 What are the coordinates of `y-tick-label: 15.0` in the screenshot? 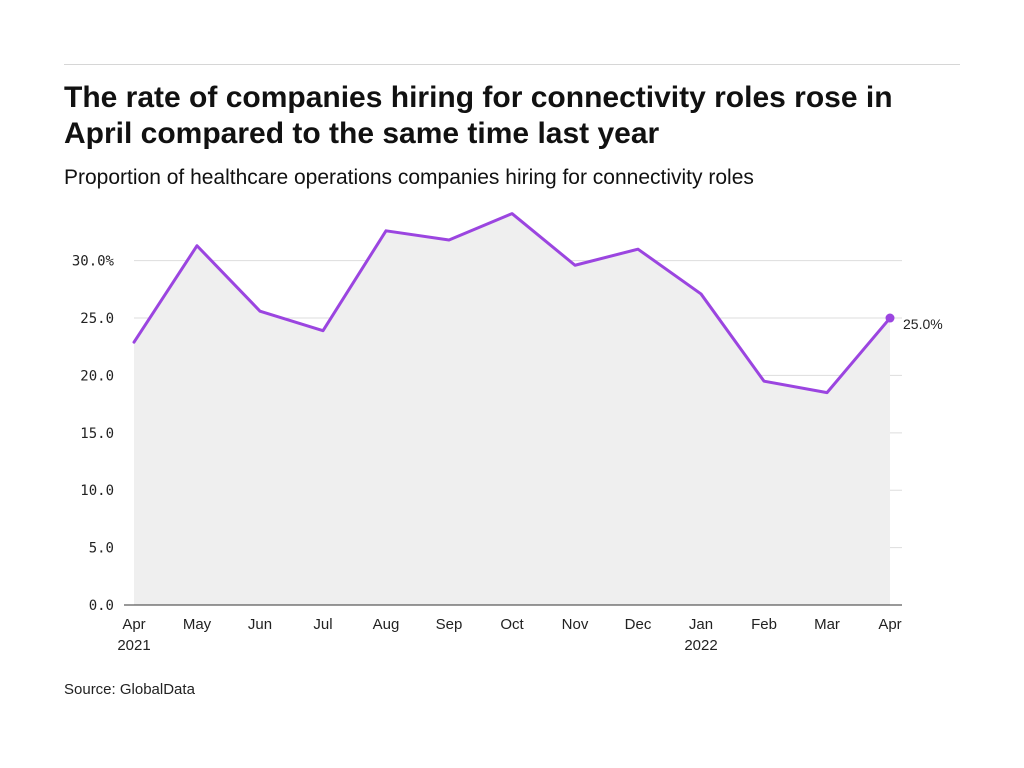 It's located at (97, 434).